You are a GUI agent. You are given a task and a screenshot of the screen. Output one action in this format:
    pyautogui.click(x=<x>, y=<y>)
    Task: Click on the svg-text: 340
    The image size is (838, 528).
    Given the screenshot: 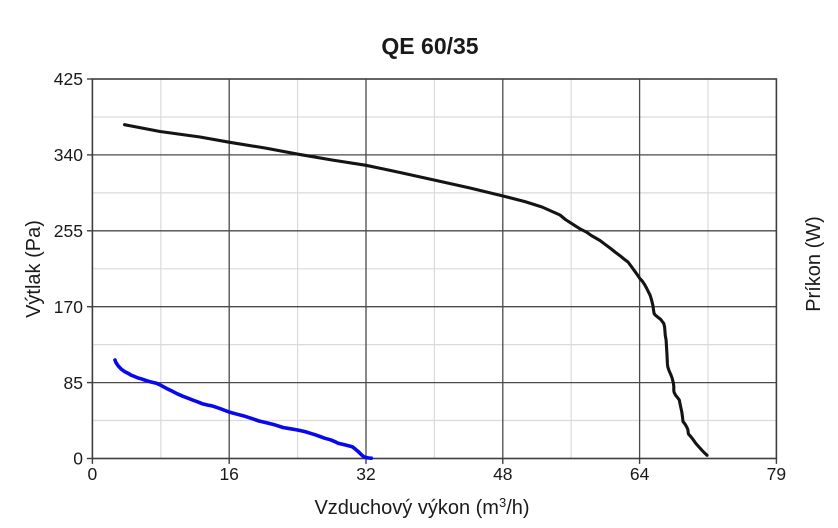 What is the action you would take?
    pyautogui.click(x=68, y=155)
    